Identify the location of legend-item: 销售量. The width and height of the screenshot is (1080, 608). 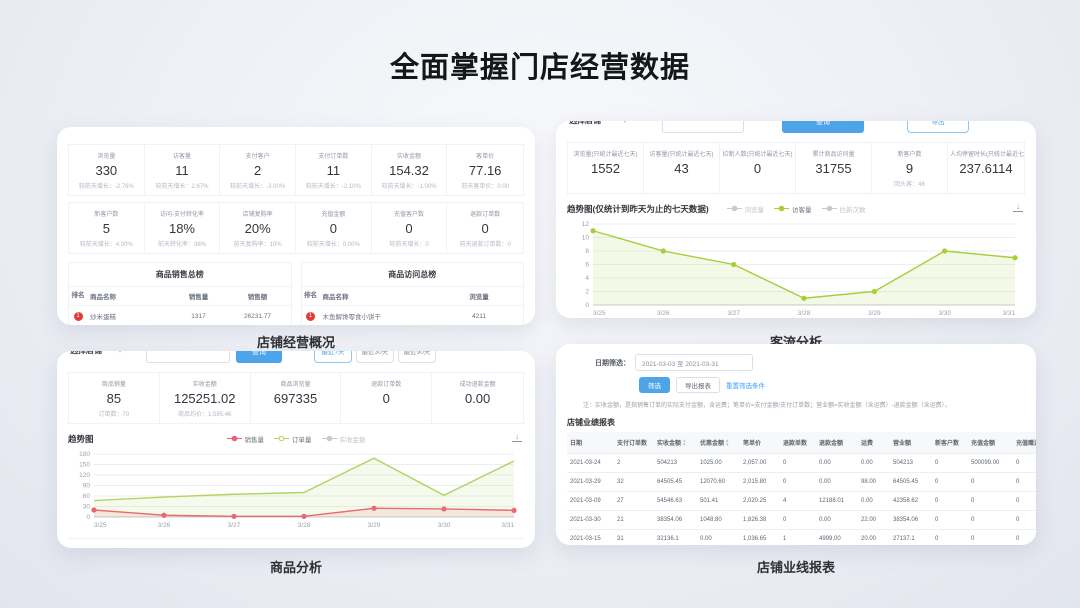
(245, 439).